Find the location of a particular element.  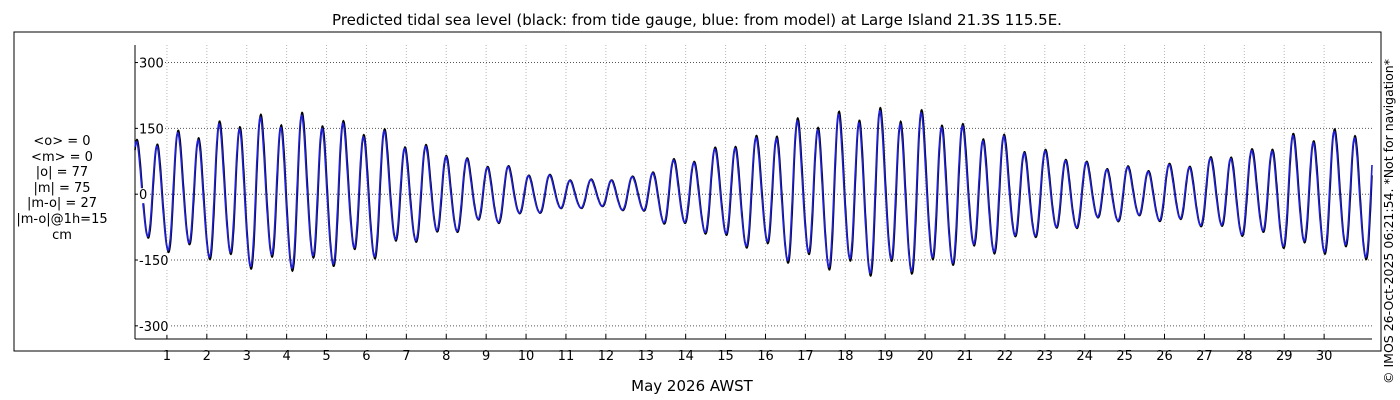

x-tick-label: 23 is located at coordinates (1045, 356).